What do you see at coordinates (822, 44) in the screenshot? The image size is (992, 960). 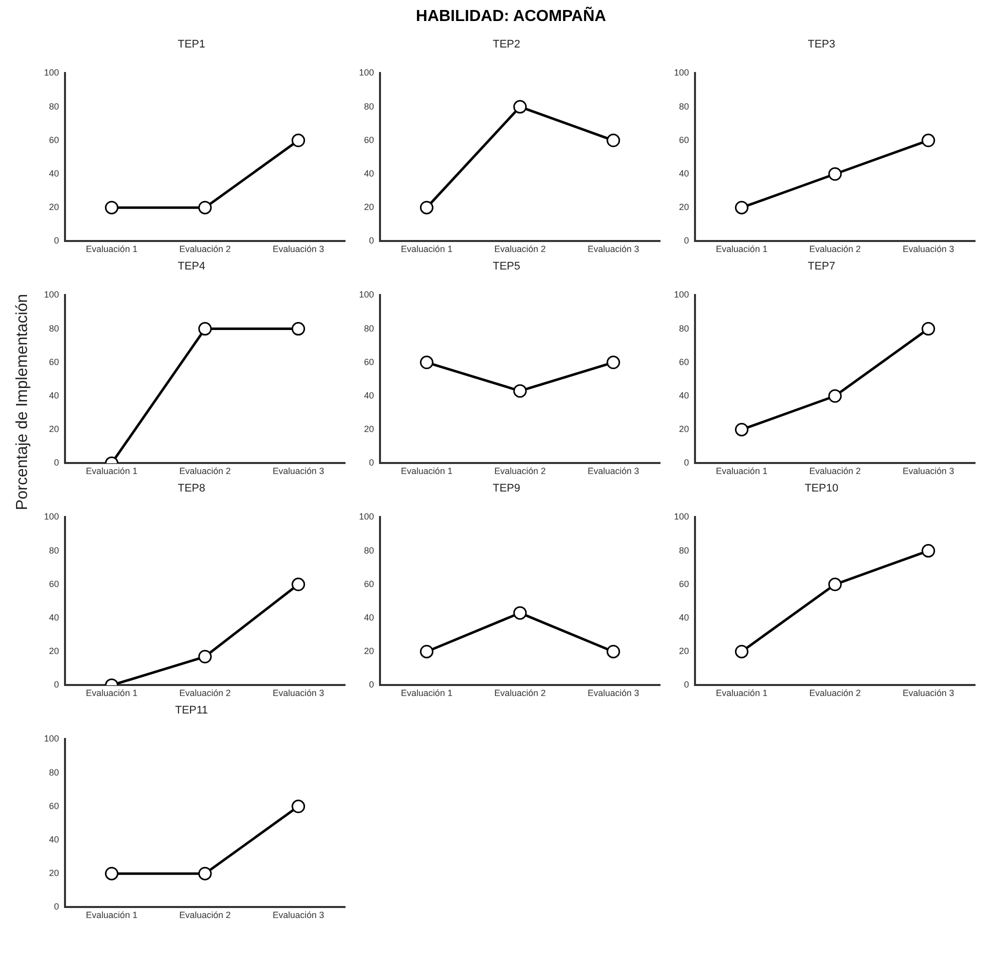 I see `chart-title: TEP3` at bounding box center [822, 44].